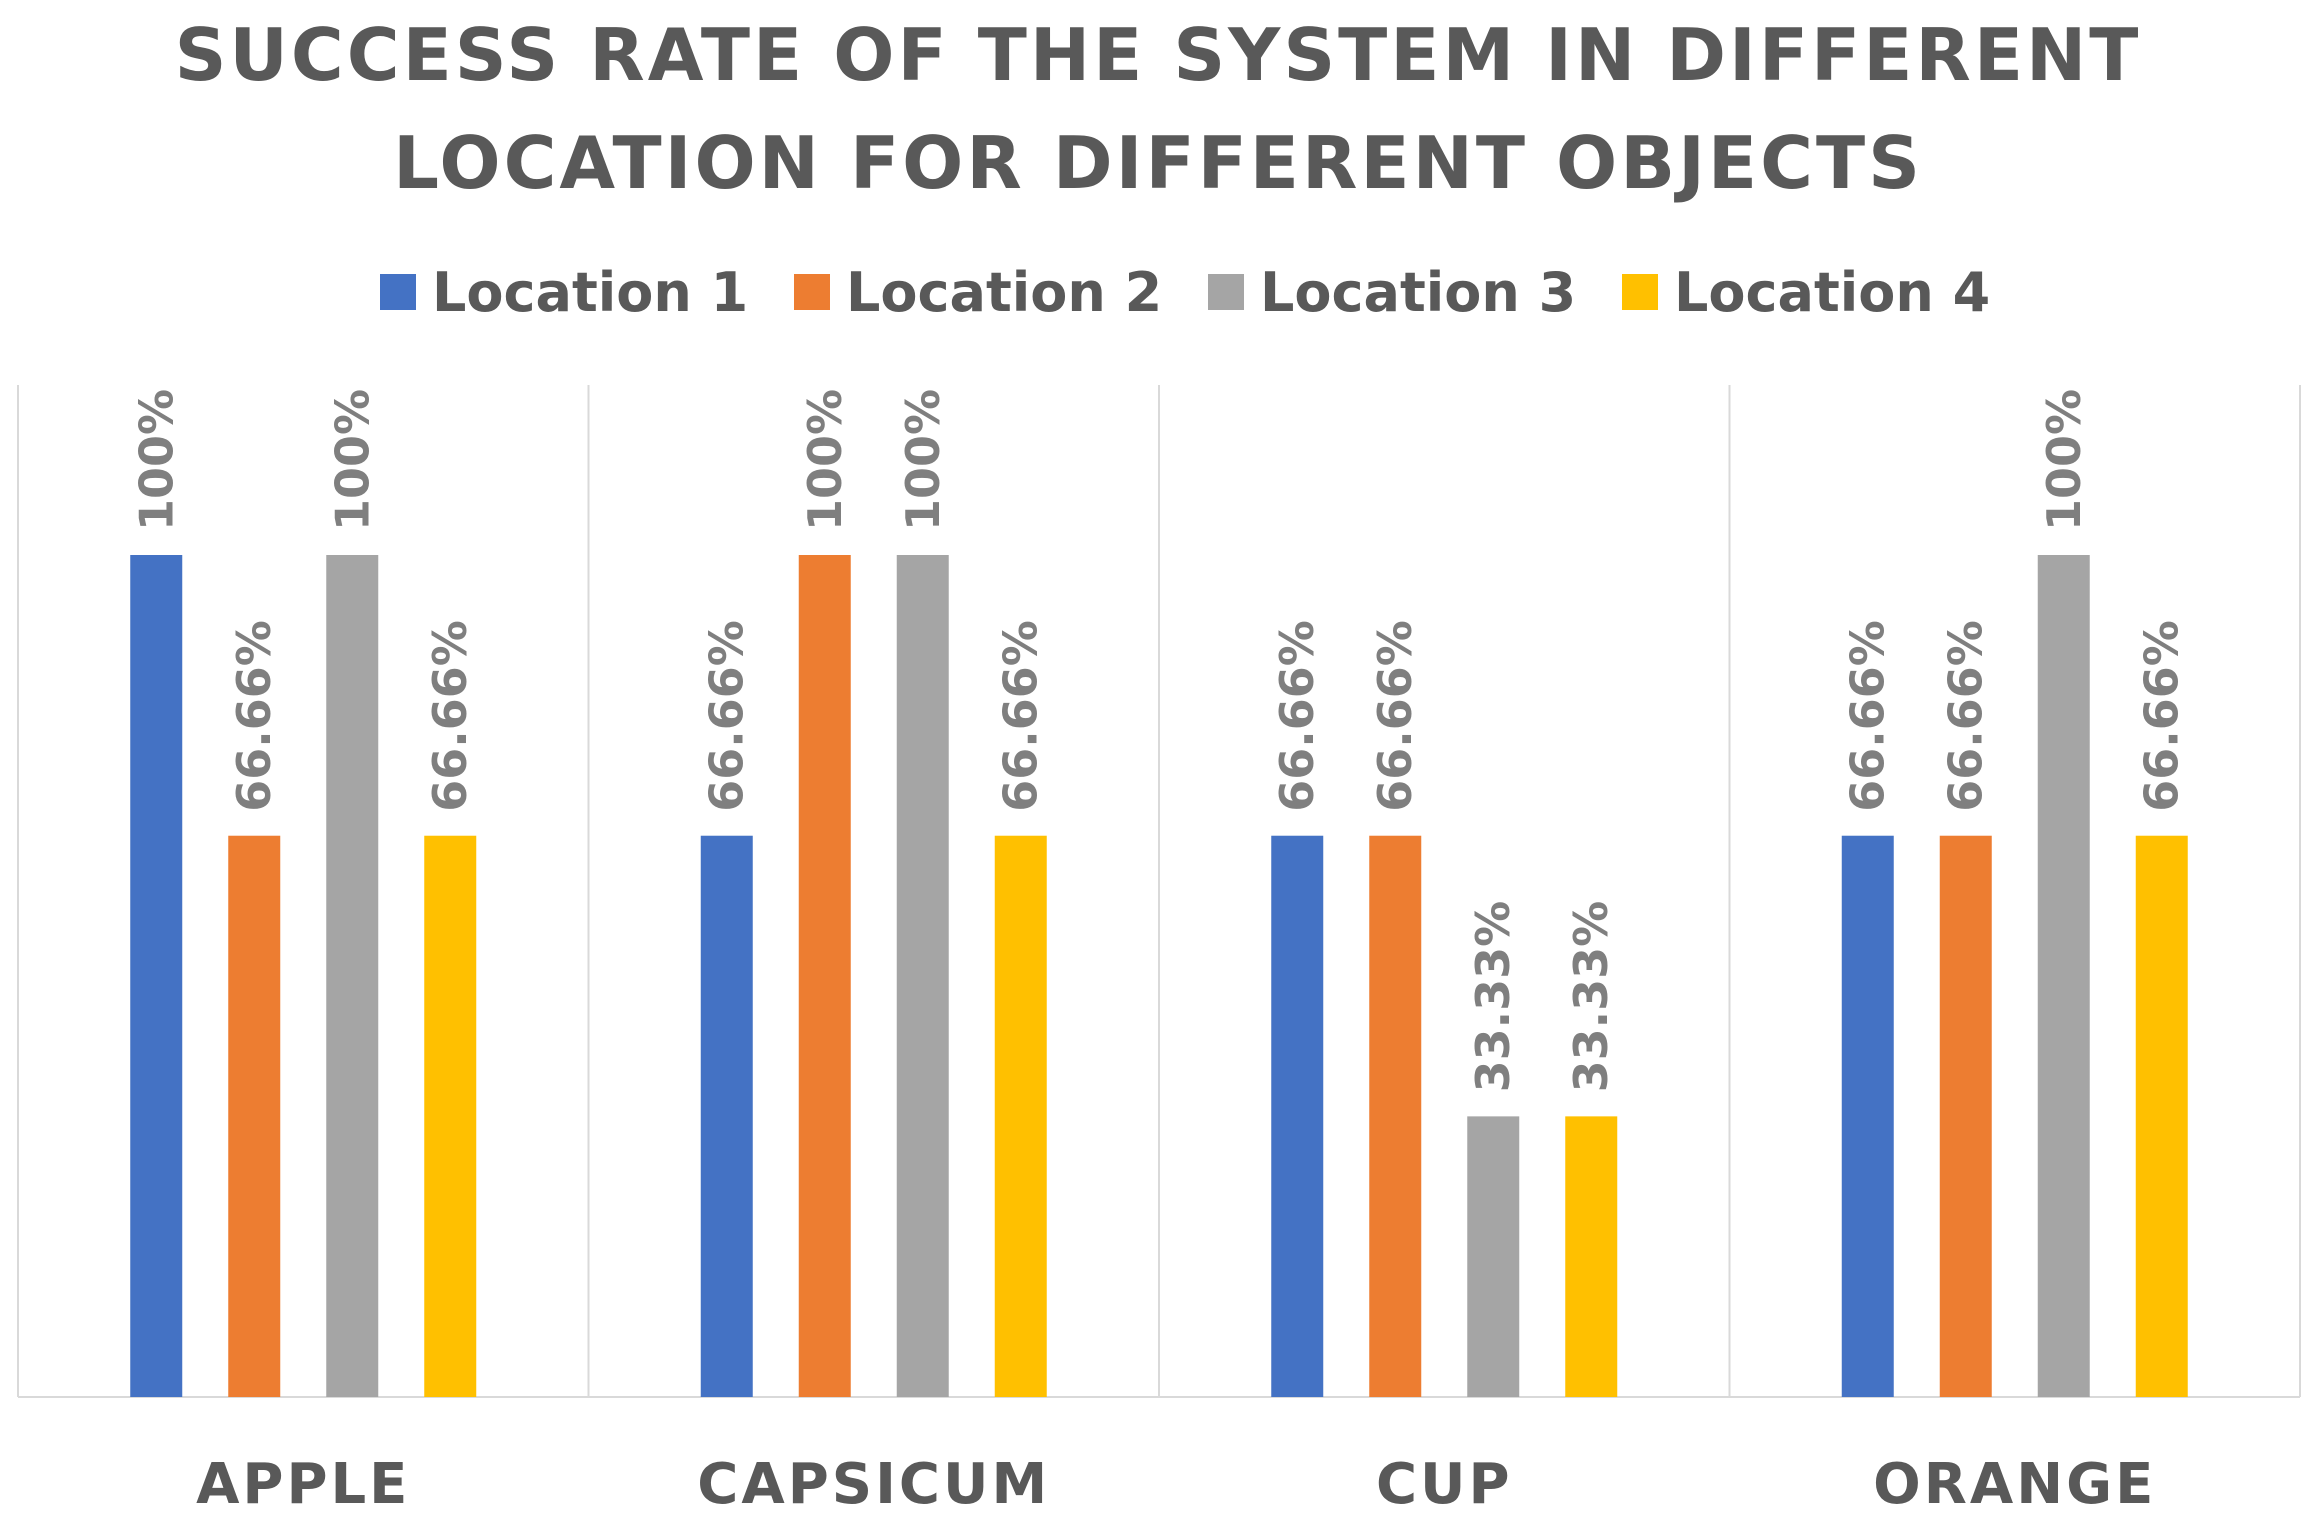 The height and width of the screenshot is (1520, 2317). I want to click on data-label-apple-location-3: 100%, so click(352, 460).